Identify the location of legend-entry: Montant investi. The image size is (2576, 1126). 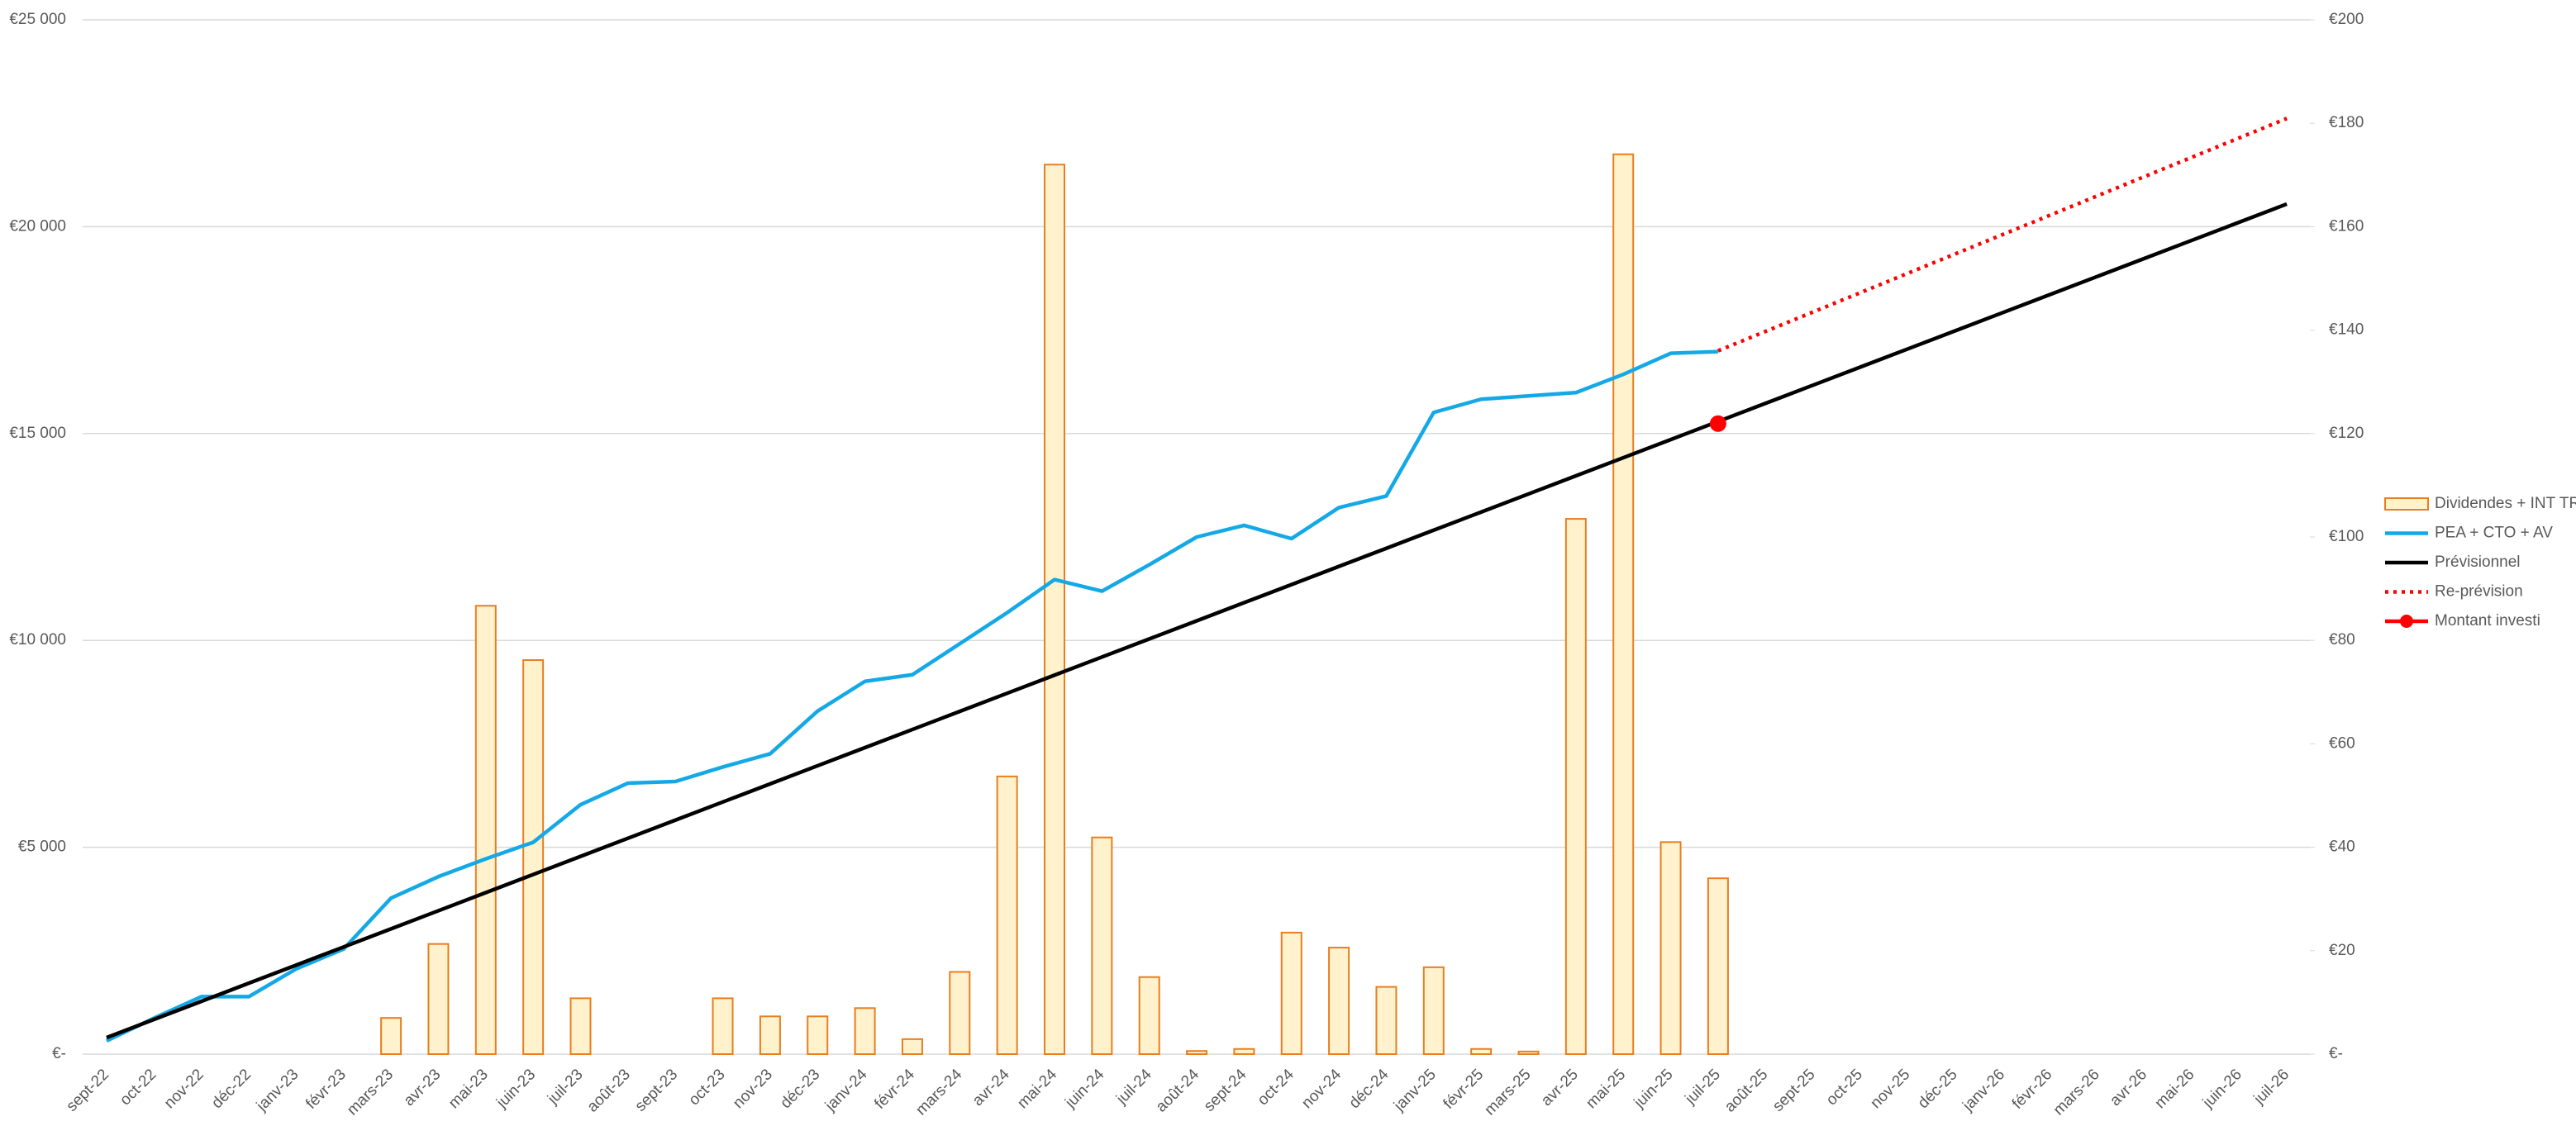
(2462, 621).